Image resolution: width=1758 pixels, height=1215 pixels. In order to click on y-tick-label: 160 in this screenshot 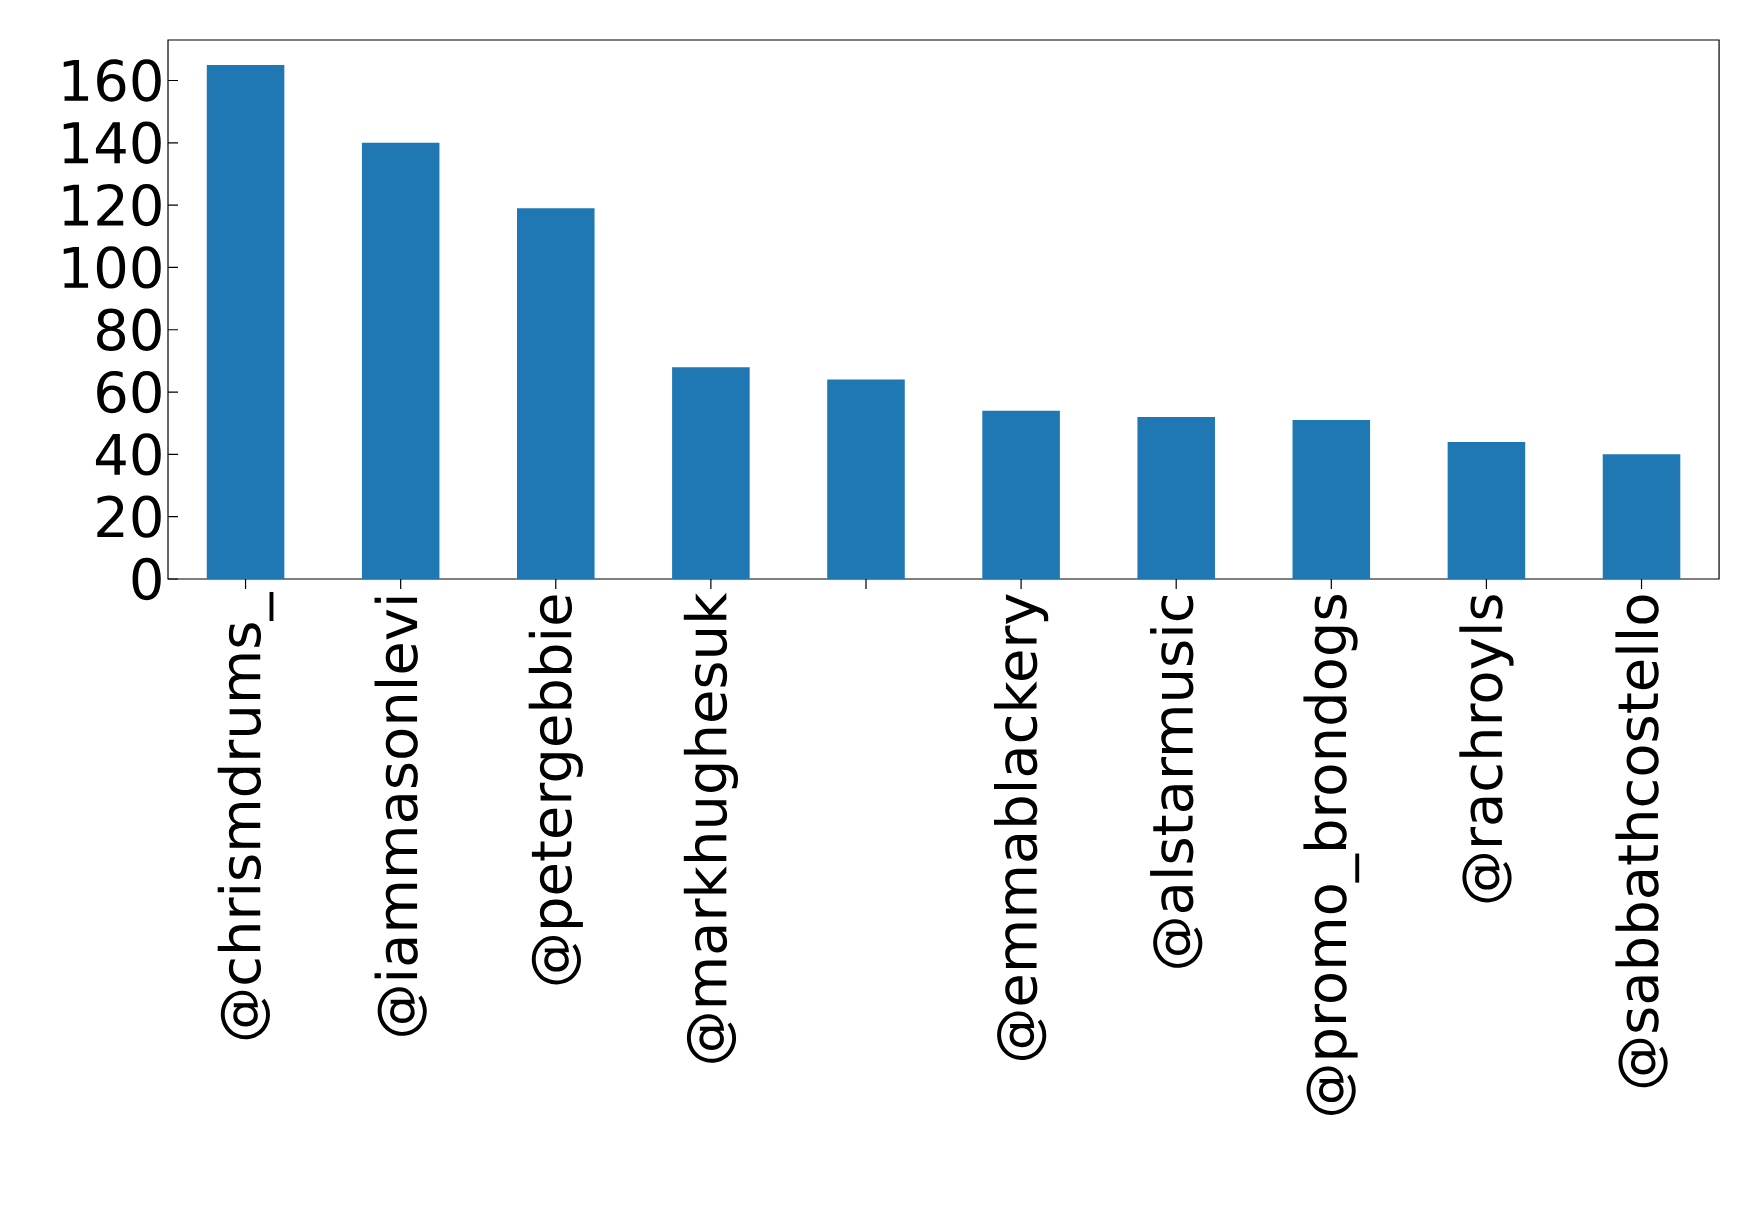, I will do `click(112, 80)`.